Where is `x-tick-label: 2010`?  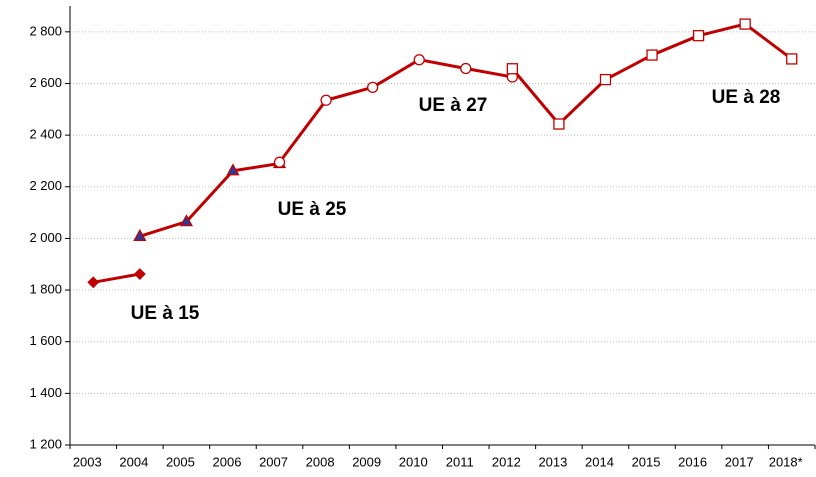
x-tick-label: 2010 is located at coordinates (413, 461).